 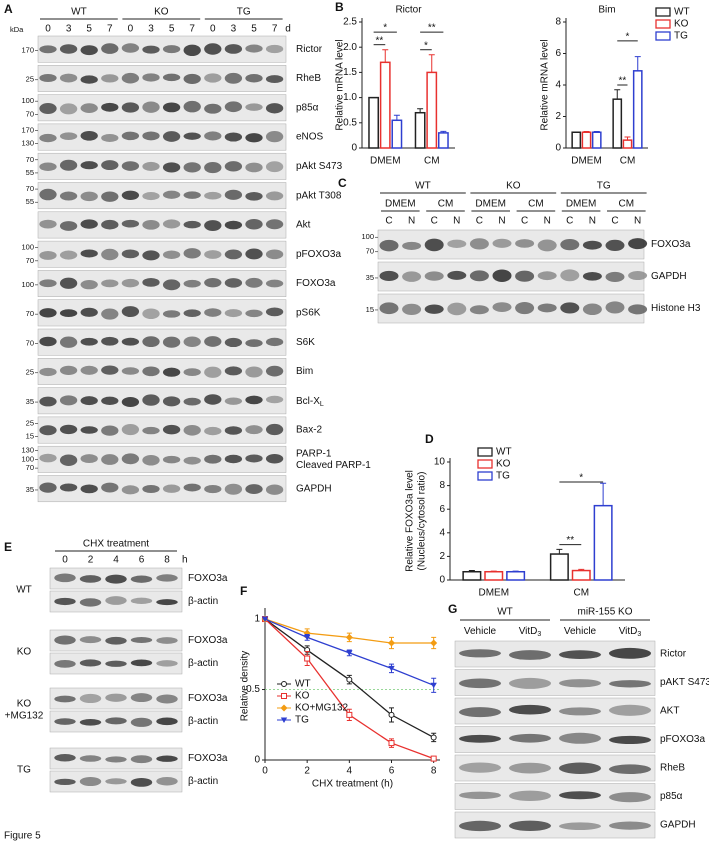 What do you see at coordinates (446, 204) in the screenshot?
I see `media-label: CM` at bounding box center [446, 204].